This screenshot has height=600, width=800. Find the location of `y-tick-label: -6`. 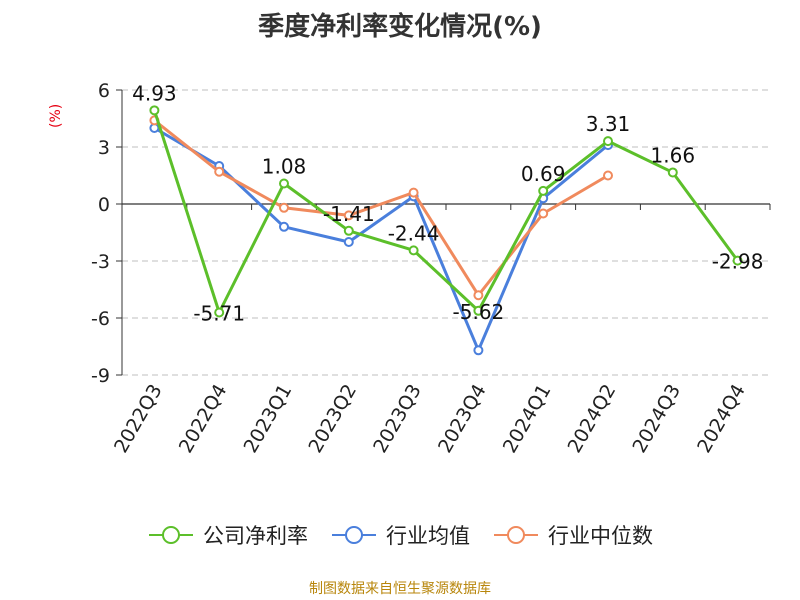

y-tick-label: -6 is located at coordinates (100, 319).